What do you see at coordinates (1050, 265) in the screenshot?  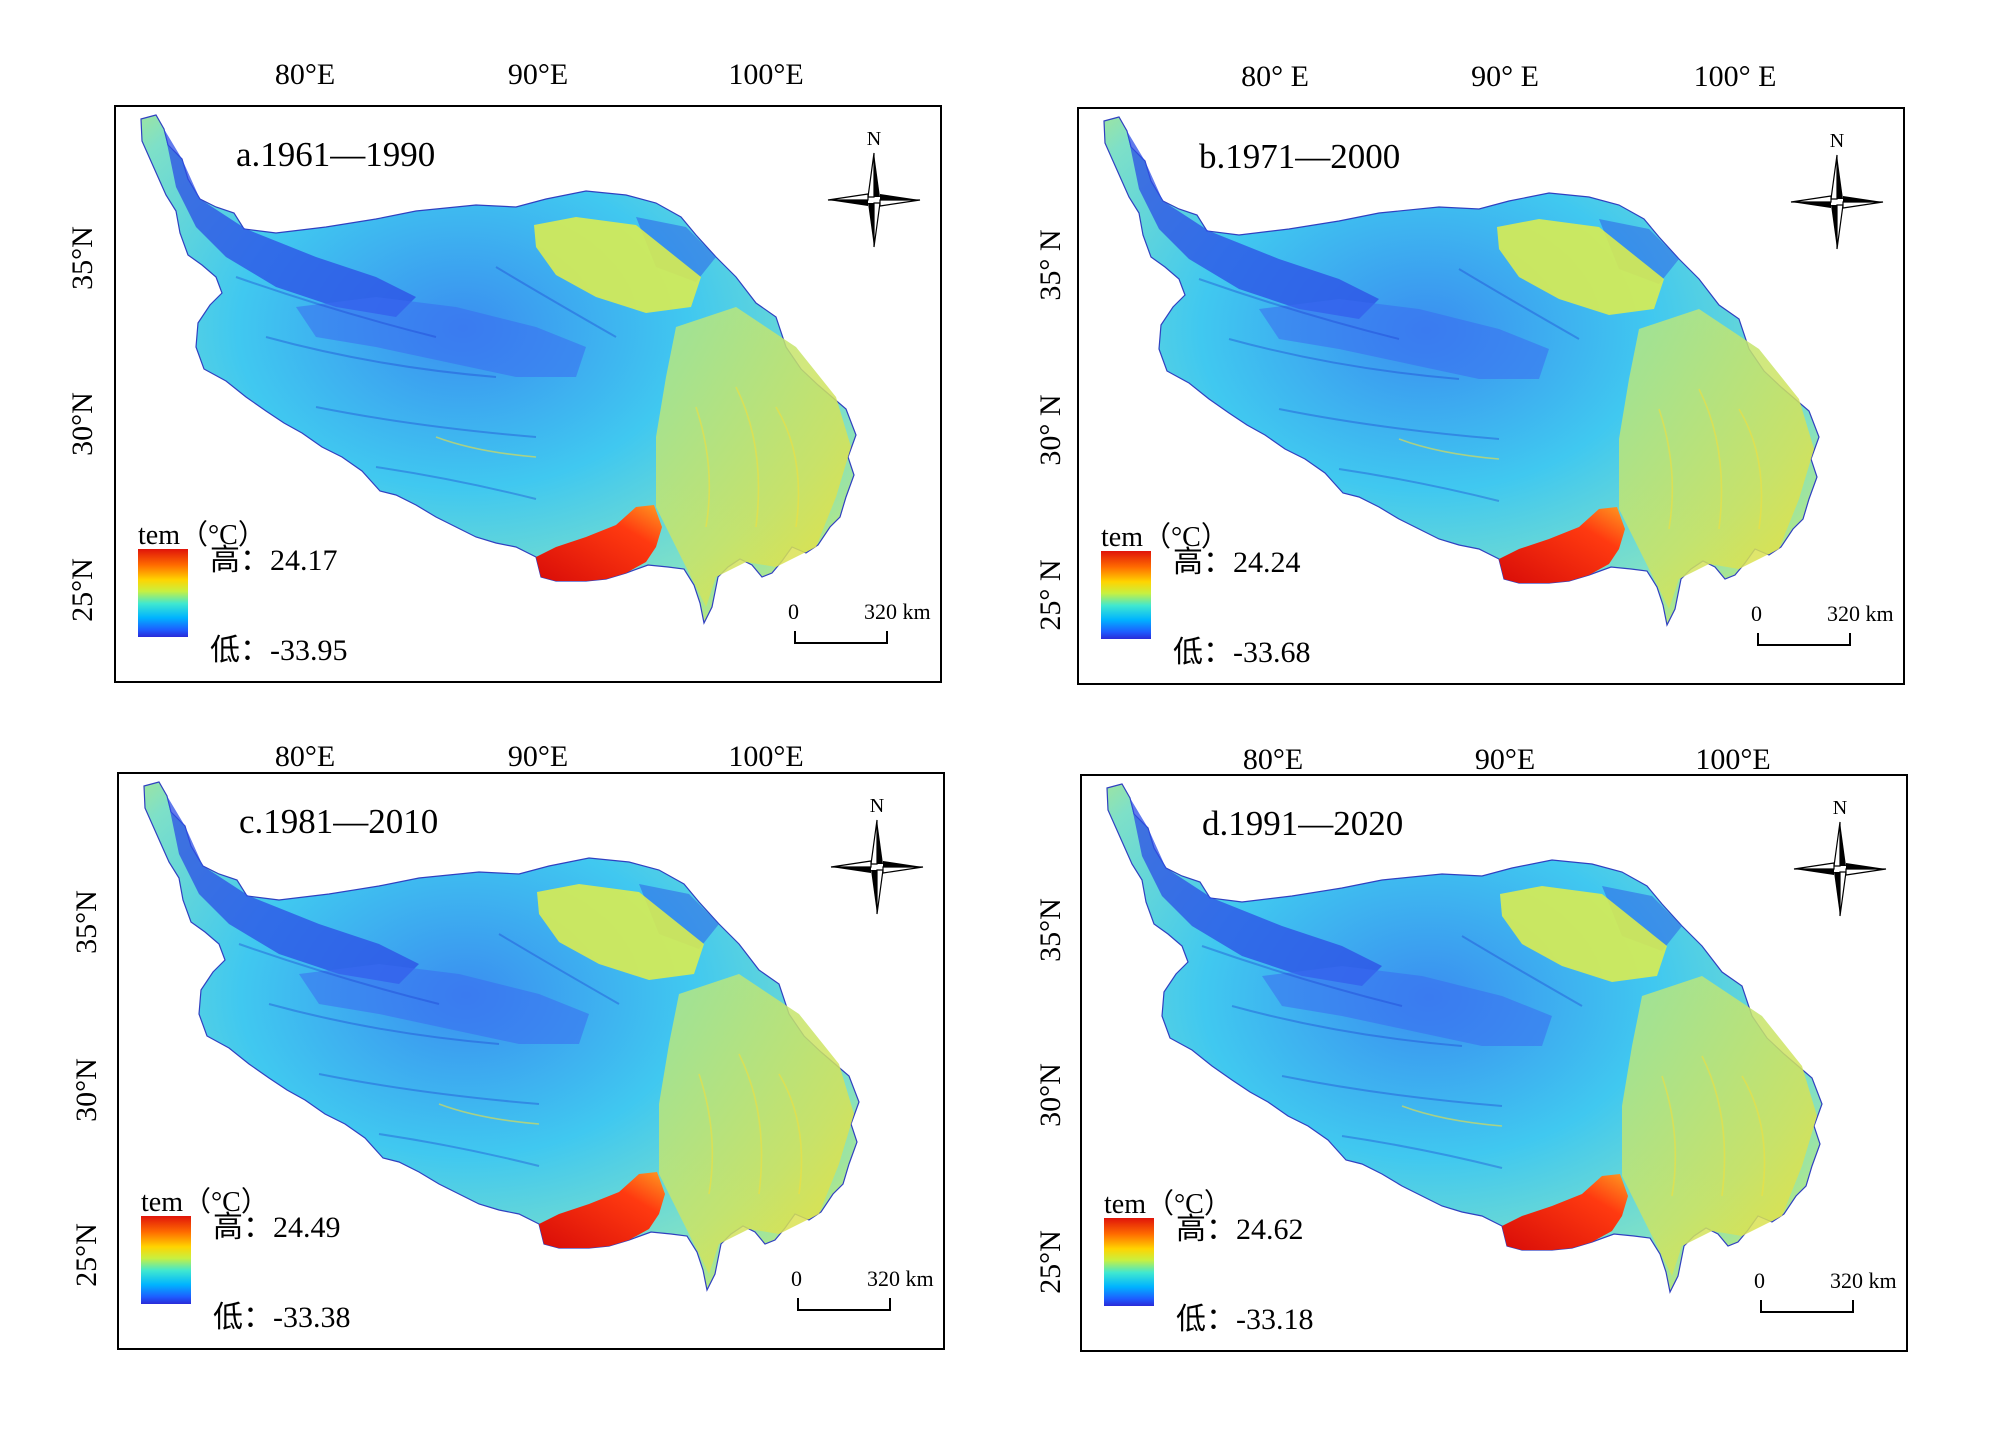 I see `lat-label-35: 35° N` at bounding box center [1050, 265].